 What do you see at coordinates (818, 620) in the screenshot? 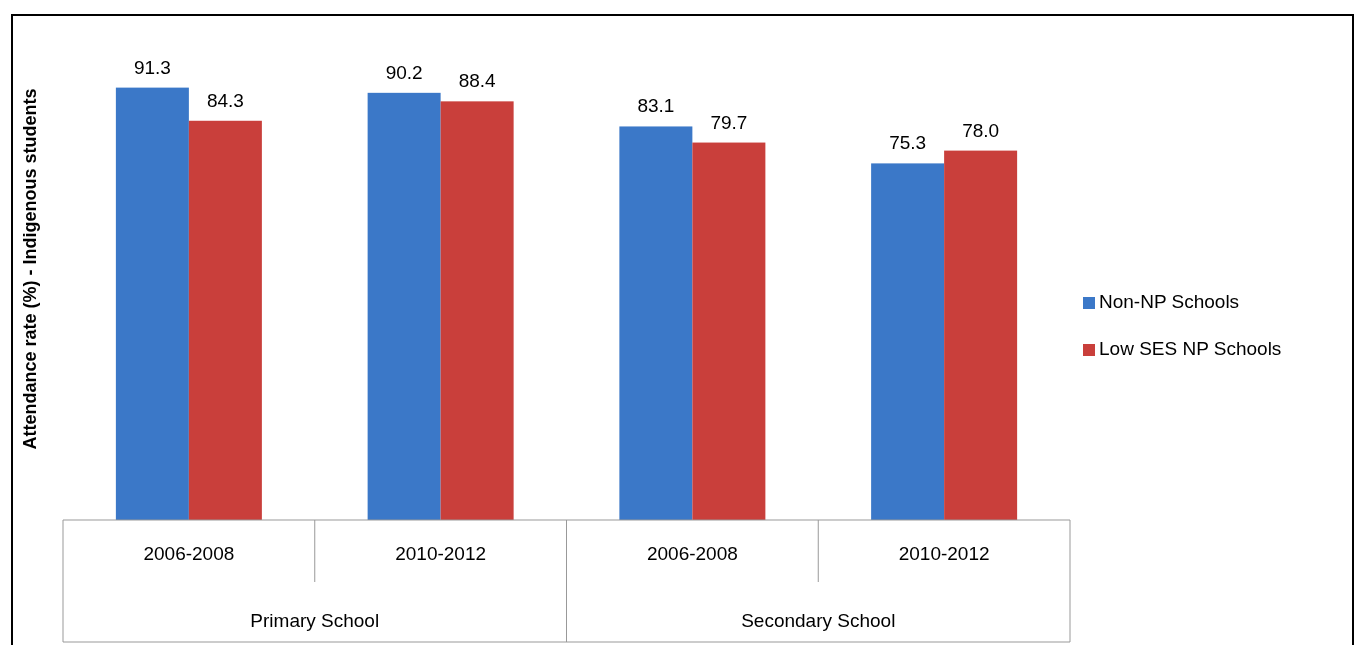
I see `text: Secondary School` at bounding box center [818, 620].